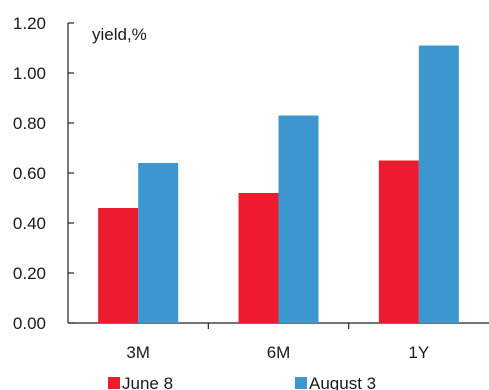 The image size is (489, 390). I want to click on legend-label: June 8, so click(147, 382).